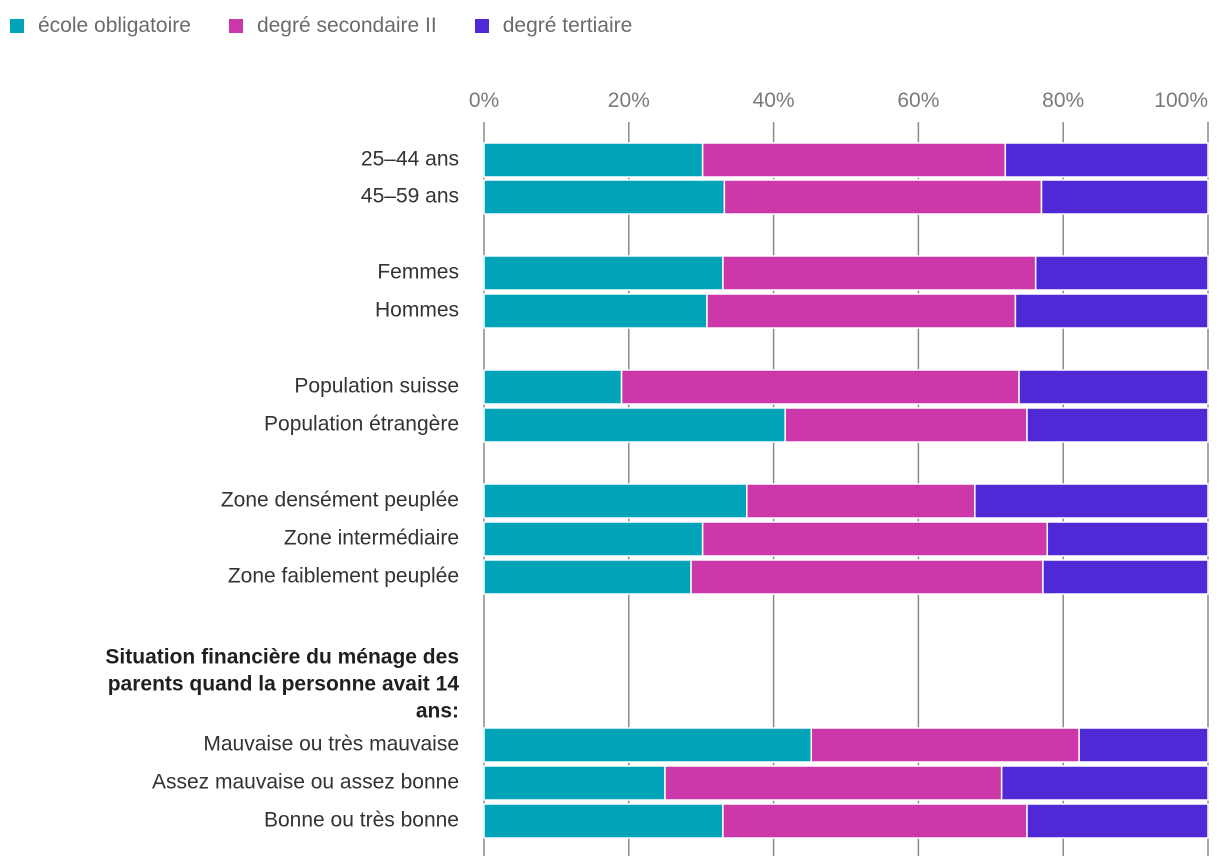  What do you see at coordinates (854, 160) in the screenshot?
I see `bar-segment-r0-s1` at bounding box center [854, 160].